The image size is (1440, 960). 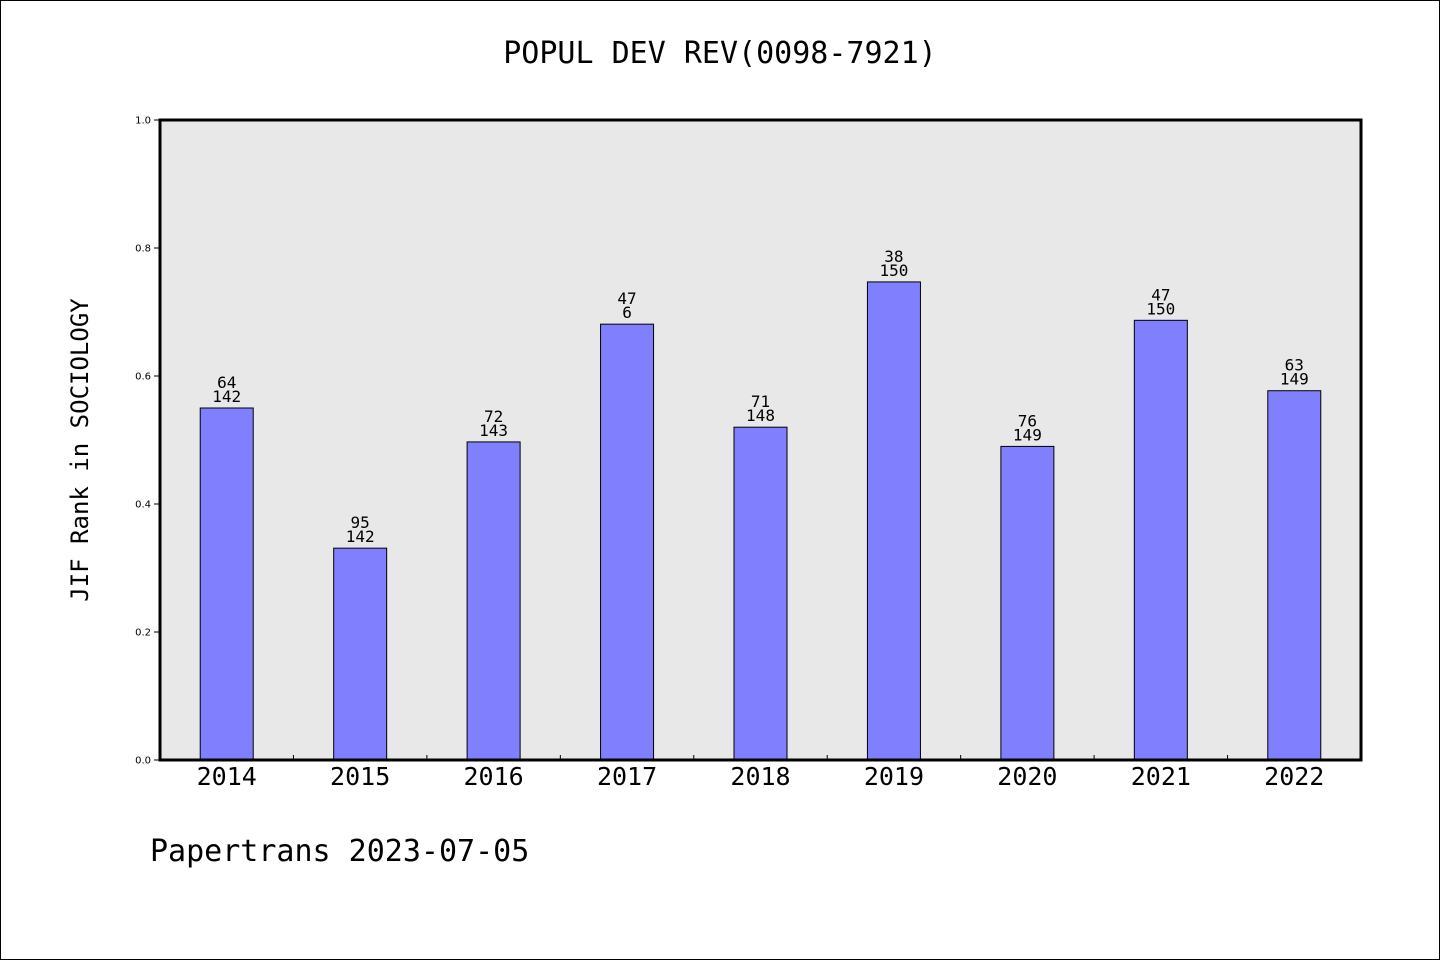 I want to click on bar-label-rank: 71, so click(x=760, y=401).